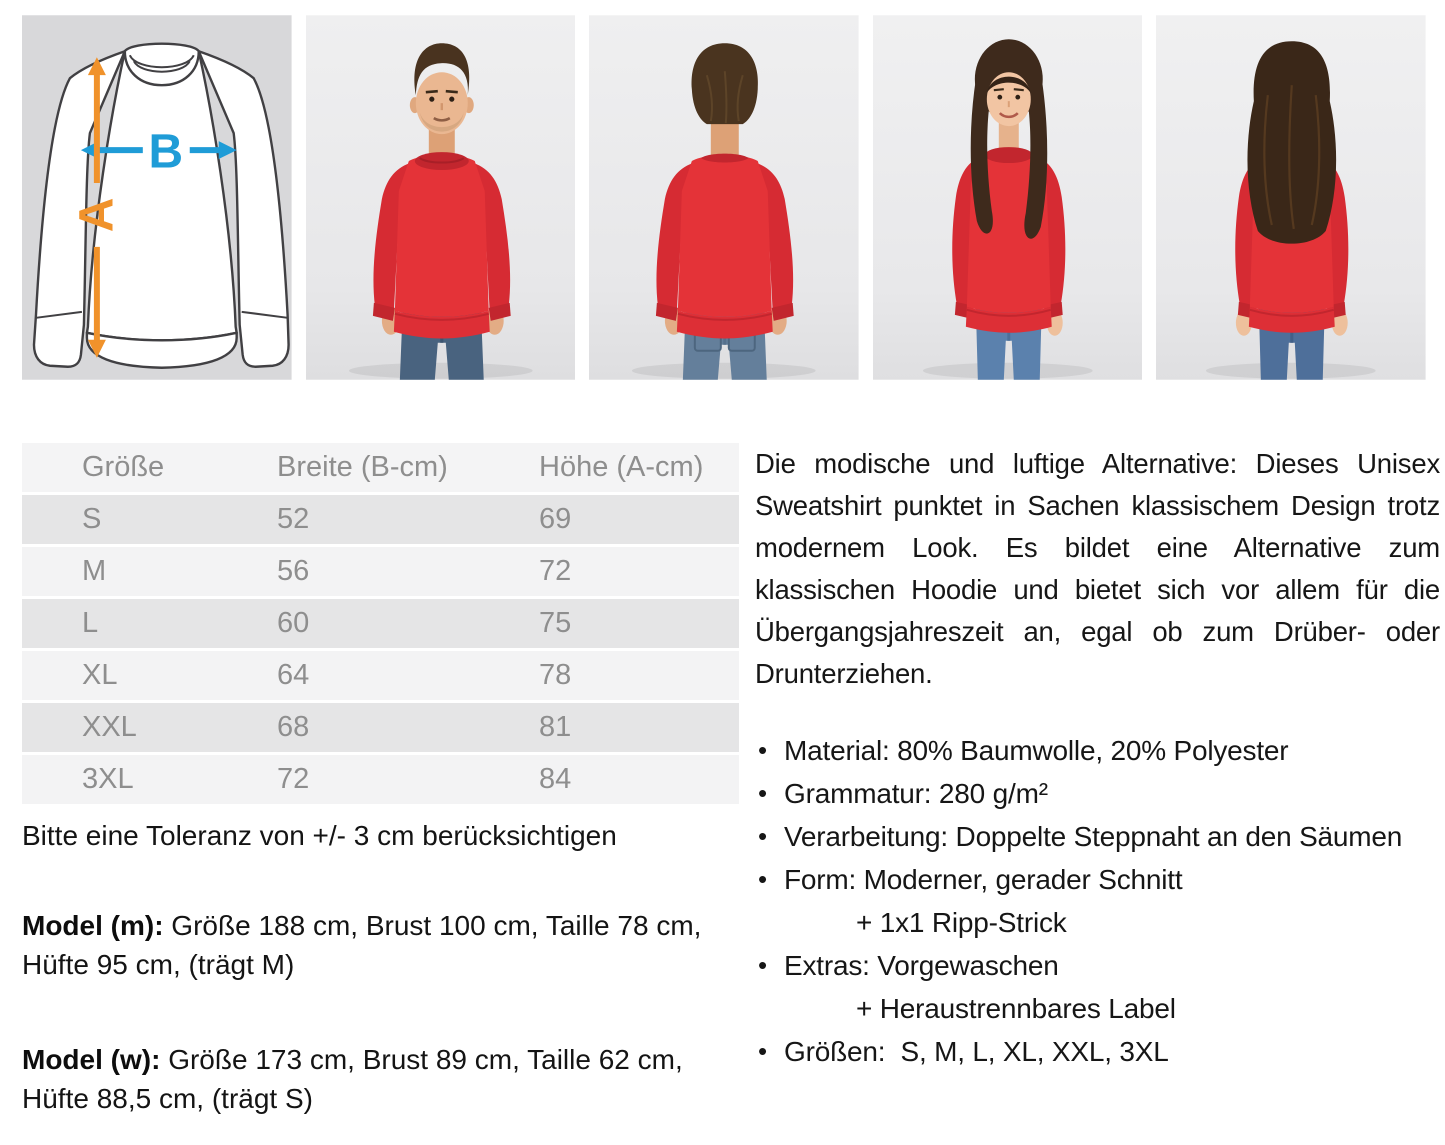 Image resolution: width=1445 pixels, height=1145 pixels. Describe the element at coordinates (725, 246) in the screenshot. I see `male-back-sweatshirt` at that location.